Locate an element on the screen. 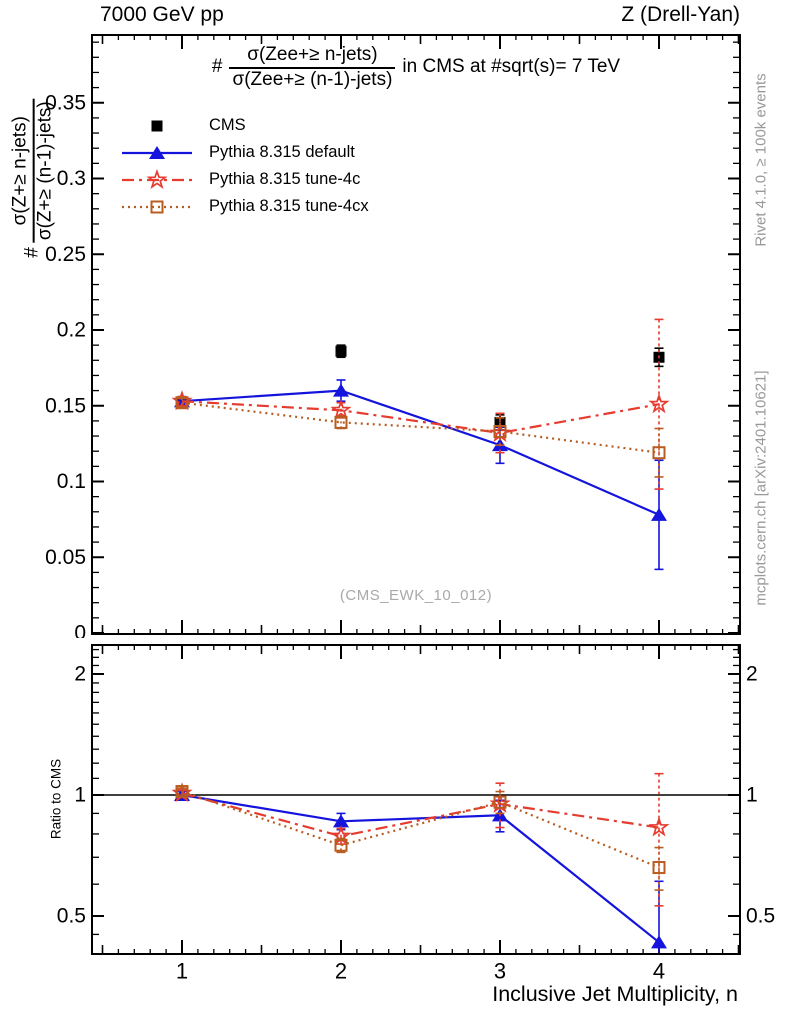 The image size is (786, 1024). title-denominator: σ(Zee+≥ (n-1)-jets) is located at coordinates (312, 79).